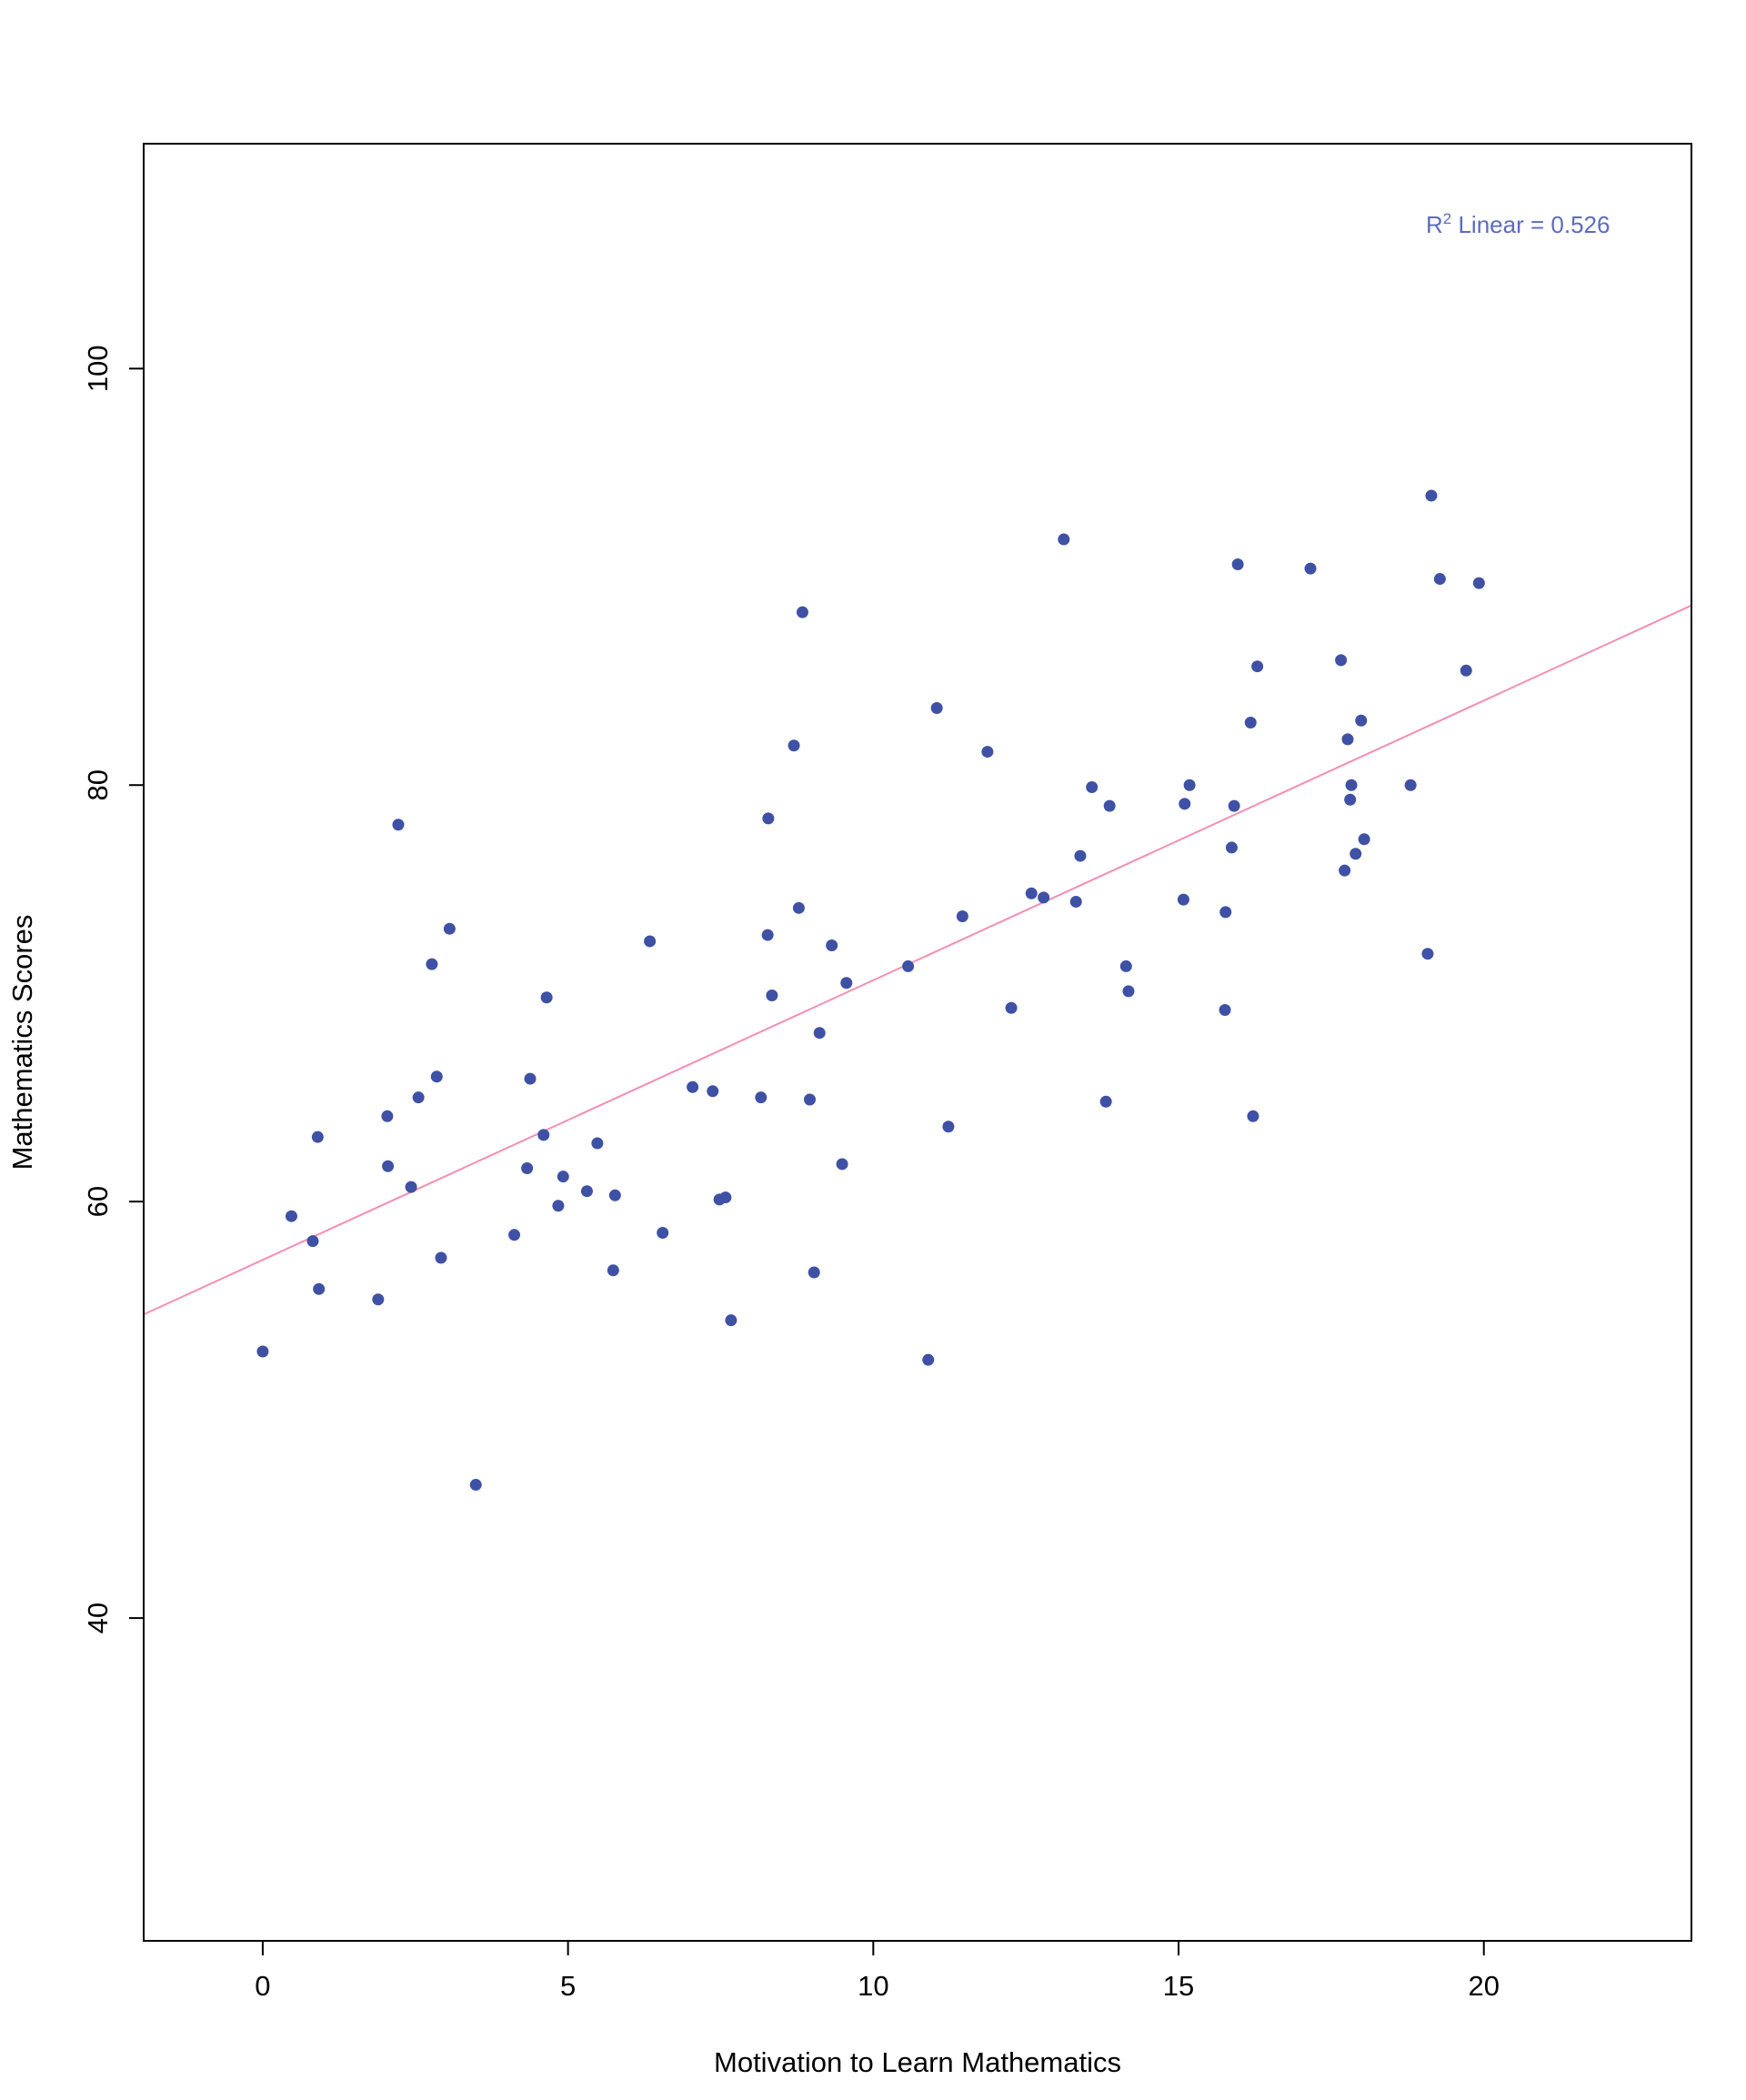 The height and width of the screenshot is (2100, 1746). I want to click on y-tick-label-80: 80, so click(98, 785).